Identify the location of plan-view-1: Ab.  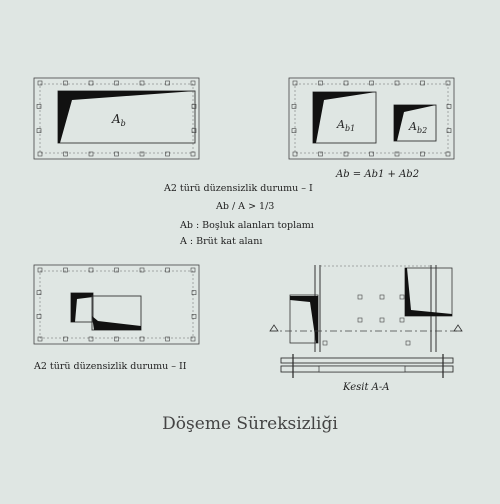
(116, 118).